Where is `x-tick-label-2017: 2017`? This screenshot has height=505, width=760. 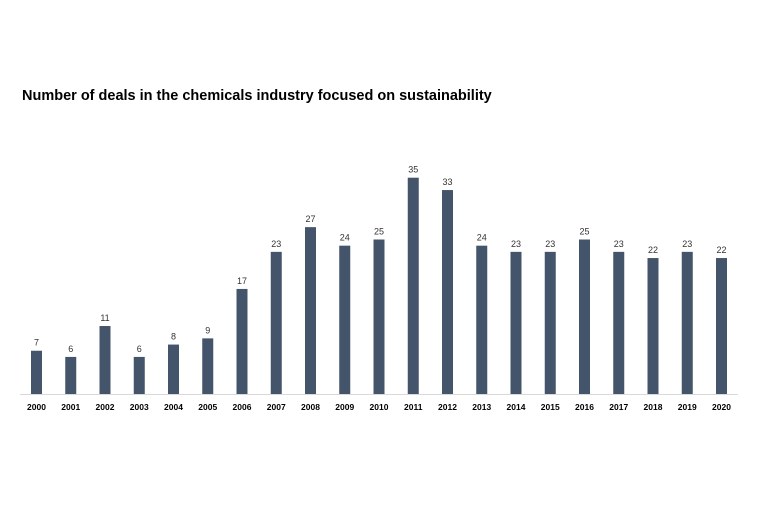 x-tick-label-2017: 2017 is located at coordinates (618, 407).